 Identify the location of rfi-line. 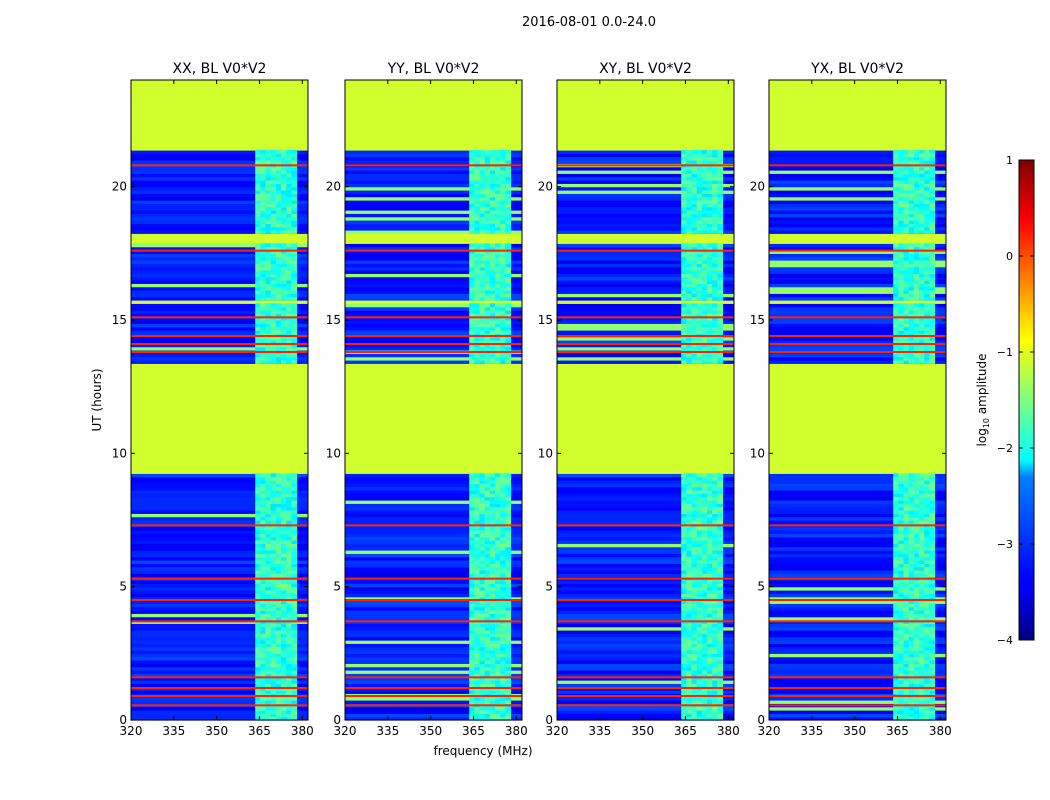
(645, 621).